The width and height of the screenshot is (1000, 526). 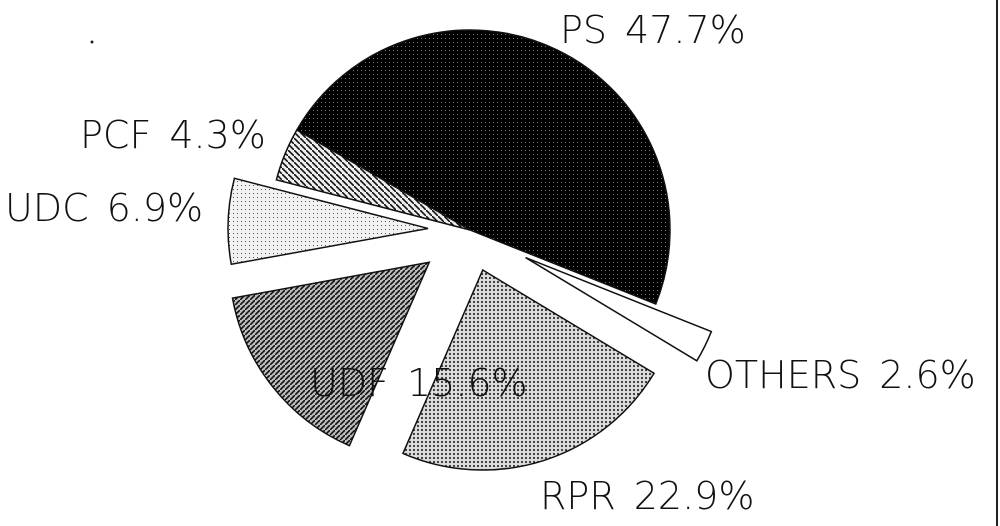 I want to click on value-label: 15.6%, so click(x=467, y=383).